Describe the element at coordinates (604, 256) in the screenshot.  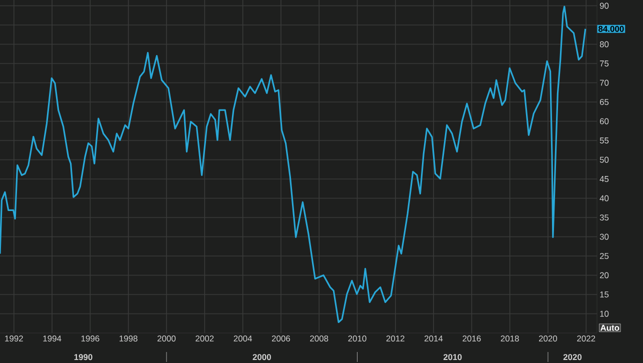
I see `y-tick-label: 25` at that location.